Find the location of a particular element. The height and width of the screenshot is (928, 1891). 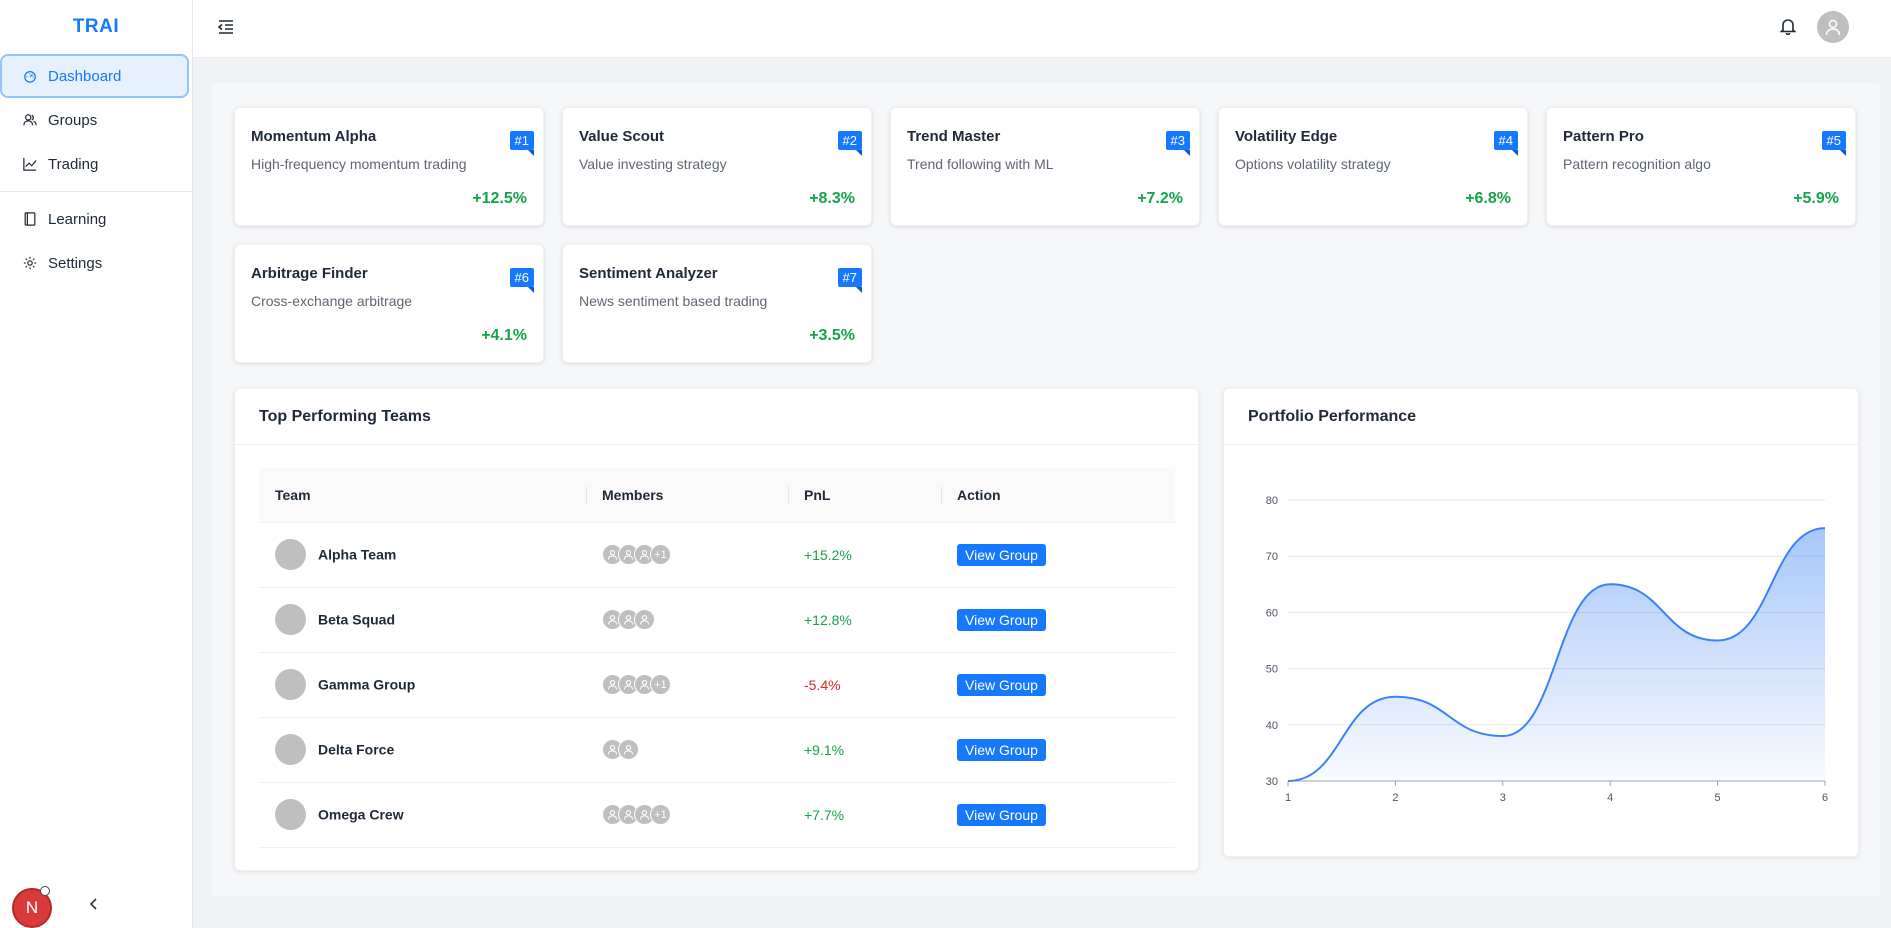

trading-chart-icon is located at coordinates (30, 164).